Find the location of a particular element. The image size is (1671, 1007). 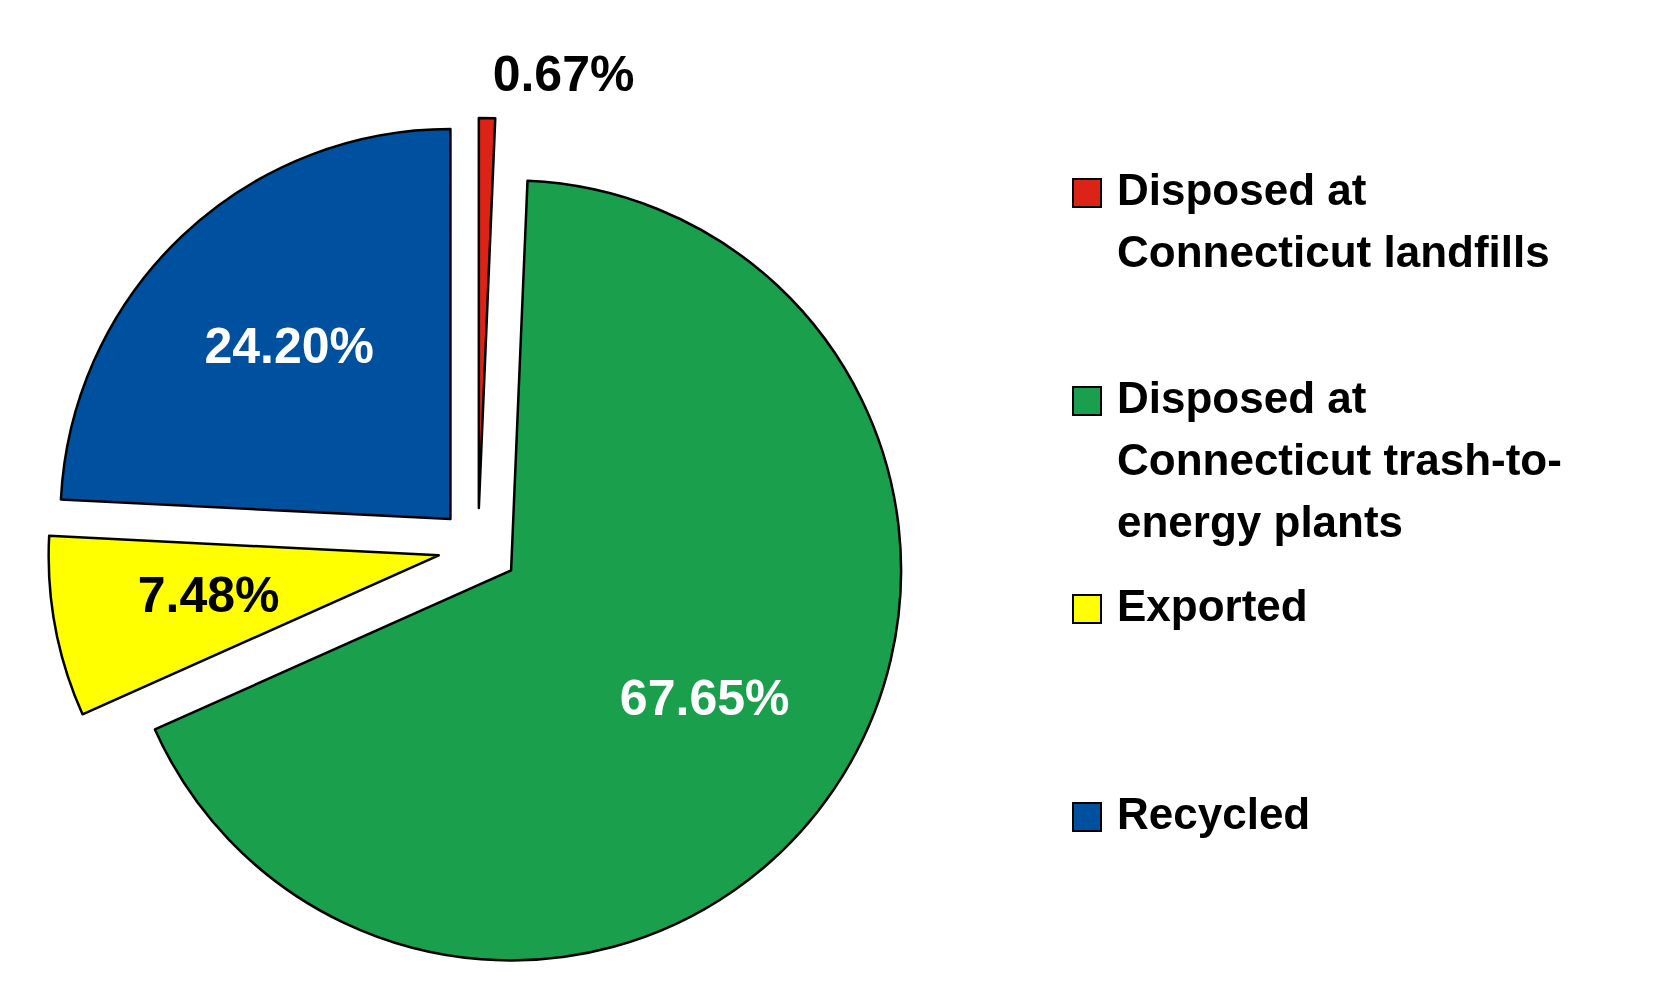

legend-label: Disposed at Connecticut landfills is located at coordinates (1333, 220).